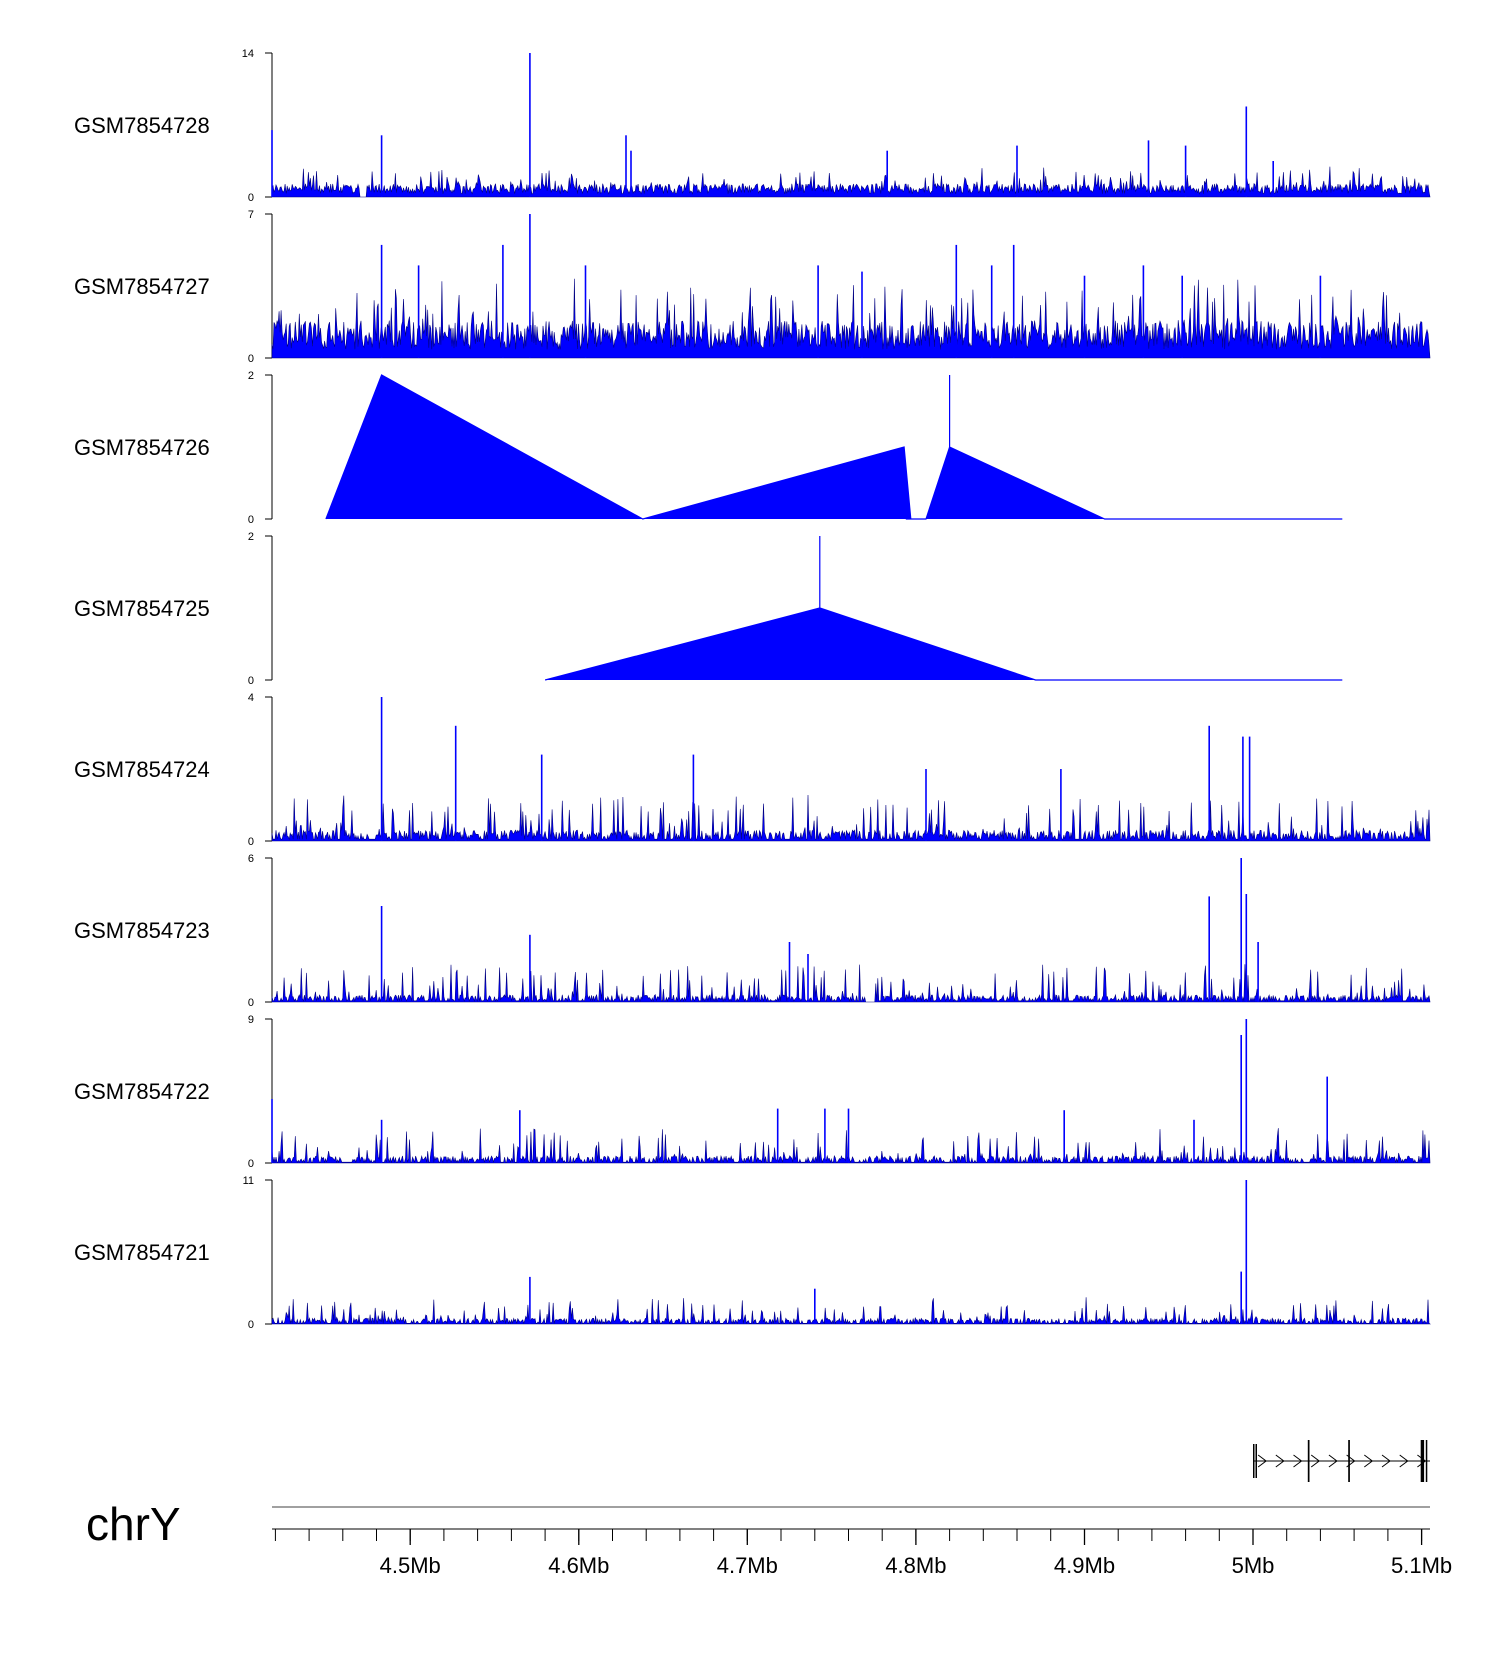  I want to click on track-label: GSM7854728, so click(142, 125).